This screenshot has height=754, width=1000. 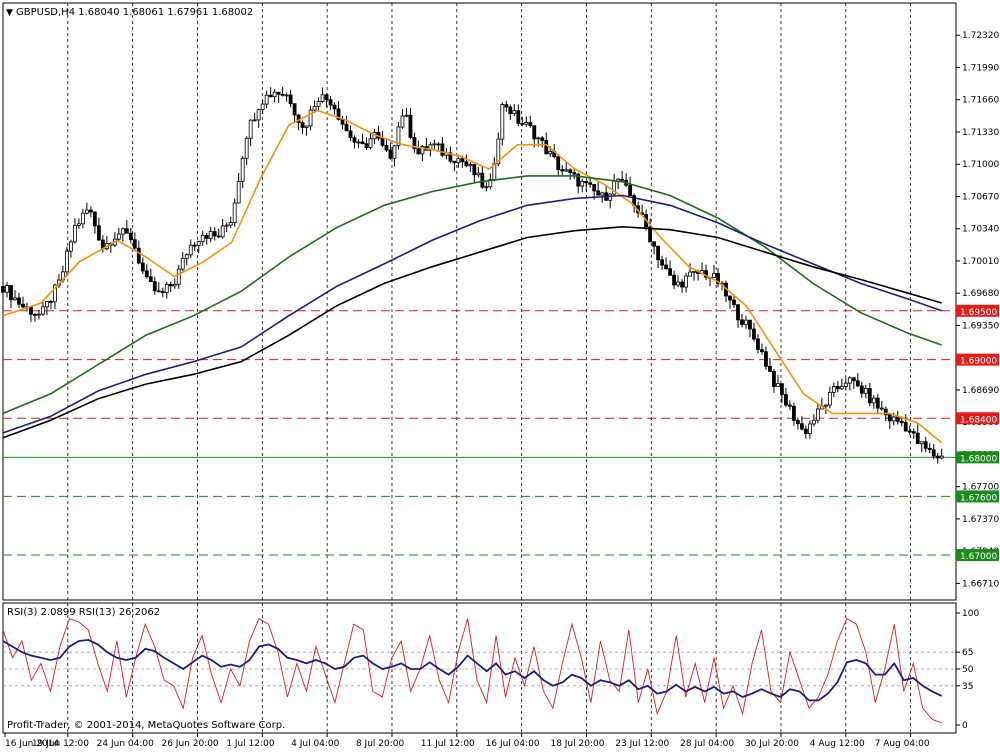 I want to click on price-tick-label: 1.71000, so click(x=980, y=165).